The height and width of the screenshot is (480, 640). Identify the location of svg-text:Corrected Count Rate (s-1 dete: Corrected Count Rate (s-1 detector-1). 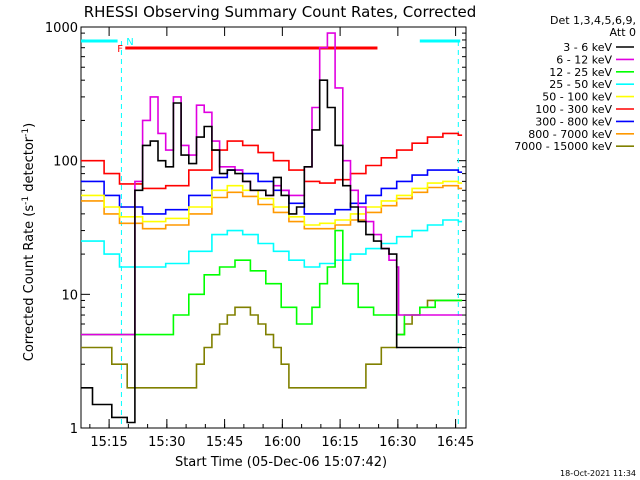
(29, 242).